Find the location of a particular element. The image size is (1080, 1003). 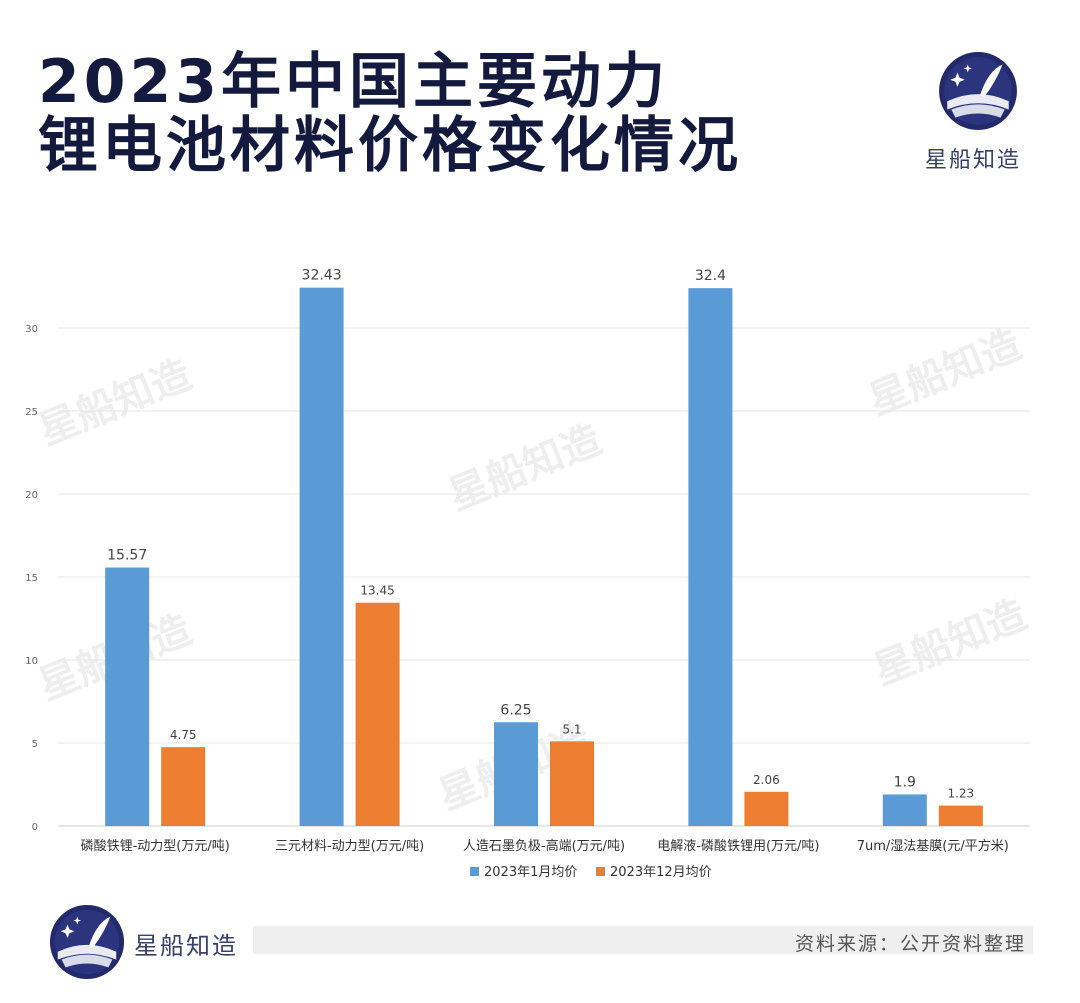

x-tick-label: 电解液-磷酸铁锂用(万元/吨) is located at coordinates (738, 846).